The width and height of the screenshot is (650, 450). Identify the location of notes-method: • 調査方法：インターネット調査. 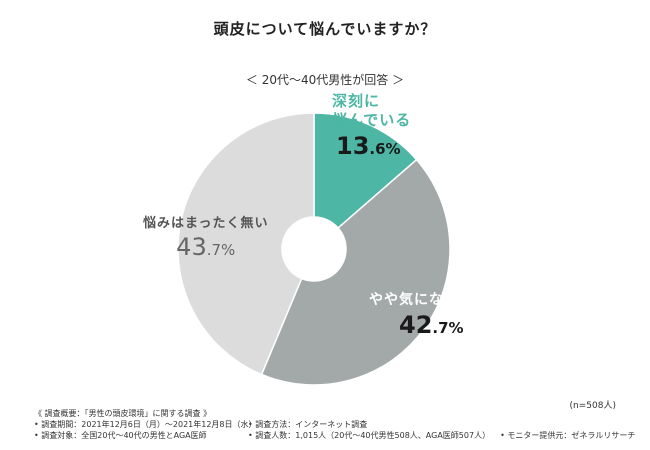
(308, 424).